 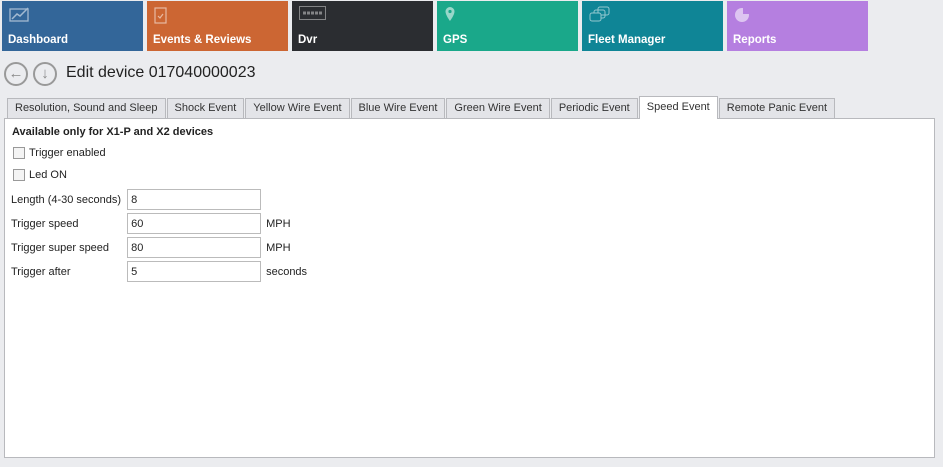 What do you see at coordinates (627, 40) in the screenshot?
I see `tile-label: Fleet Manager` at bounding box center [627, 40].